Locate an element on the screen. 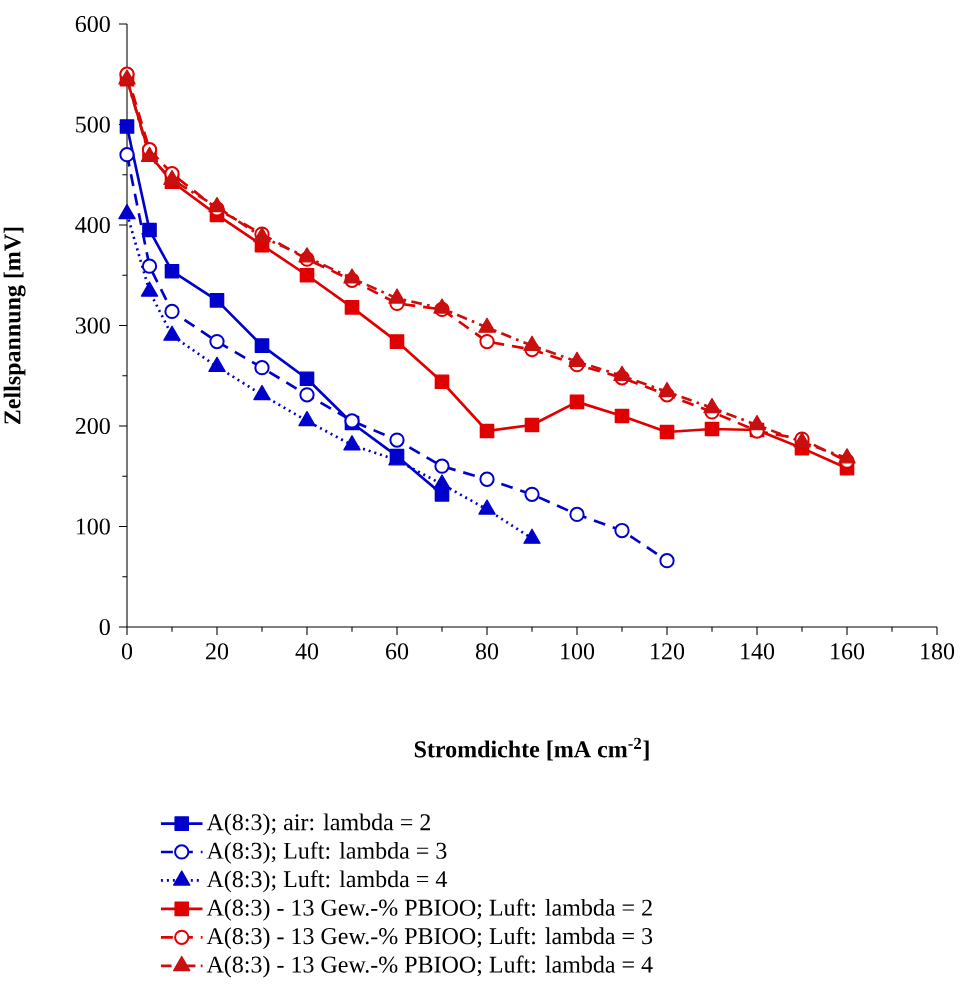 This screenshot has width=963, height=1003. y-tick-label: 400 is located at coordinates (92, 225).